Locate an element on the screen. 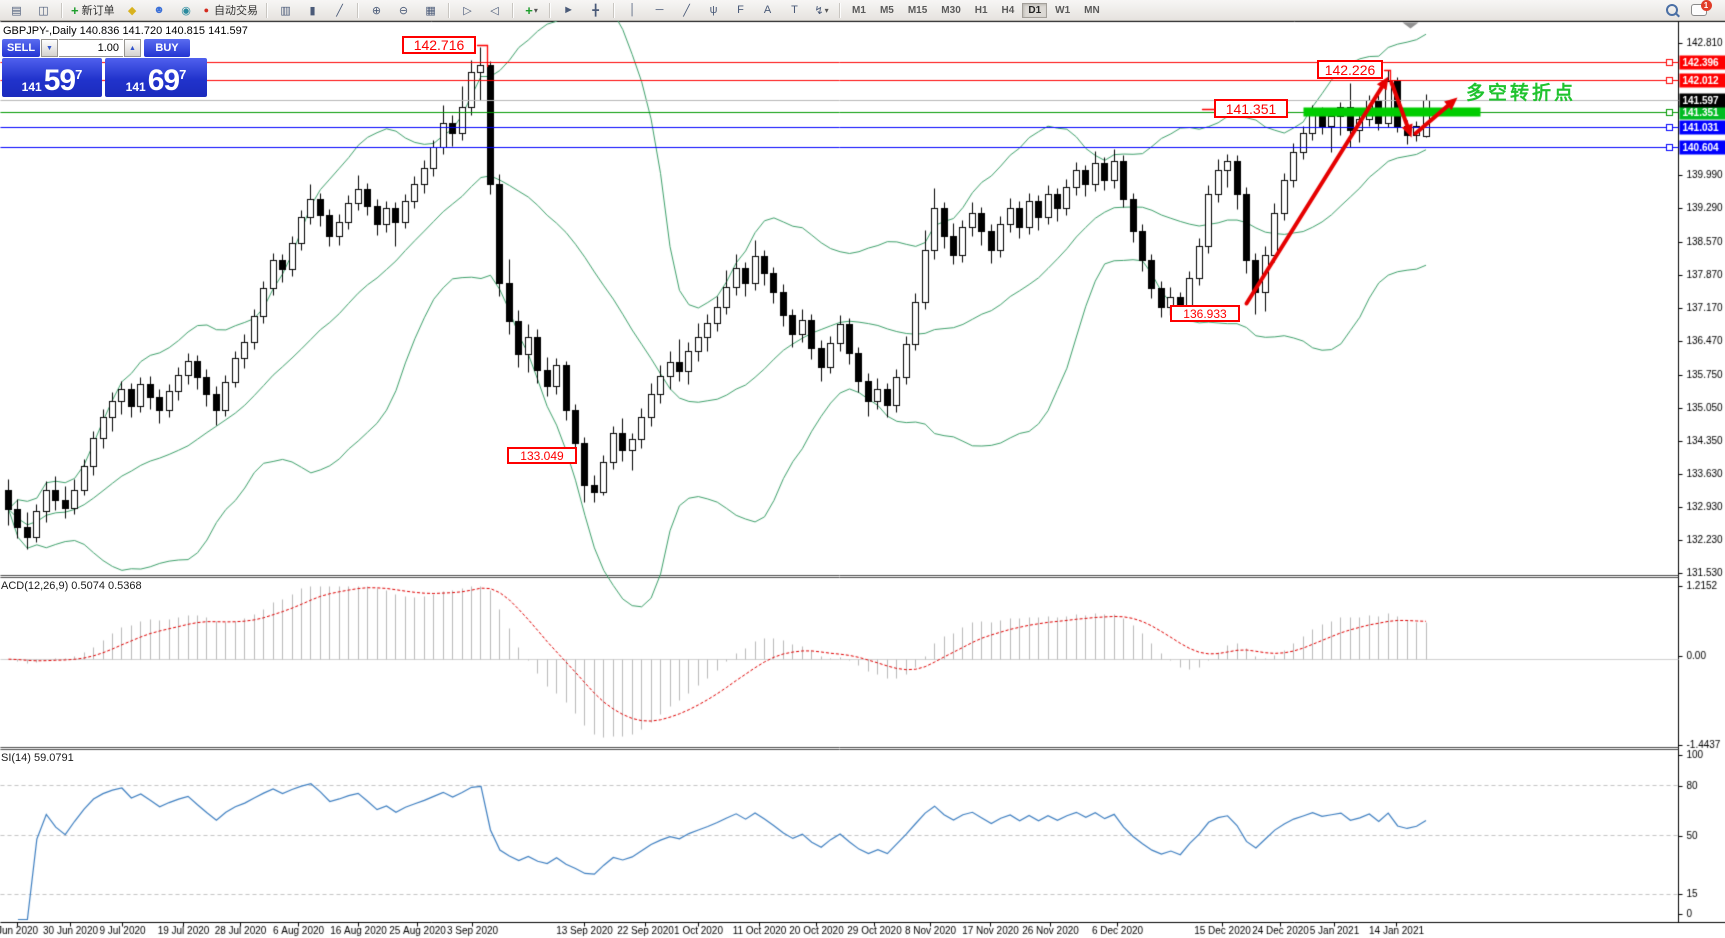 The image size is (1725, 938). bid-big-digits: 59 is located at coordinates (59, 80).